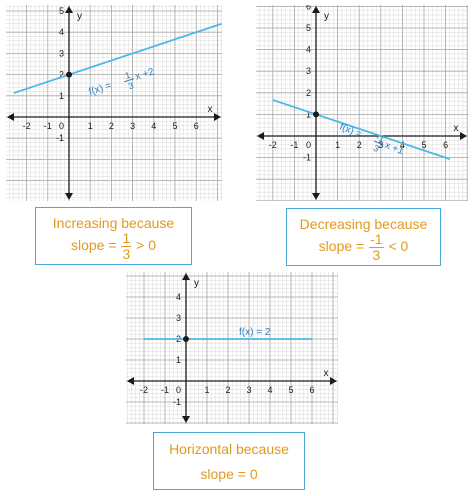 The image size is (472, 496). Describe the element at coordinates (376, 239) in the screenshot. I see `slope-numerator: -1` at that location.